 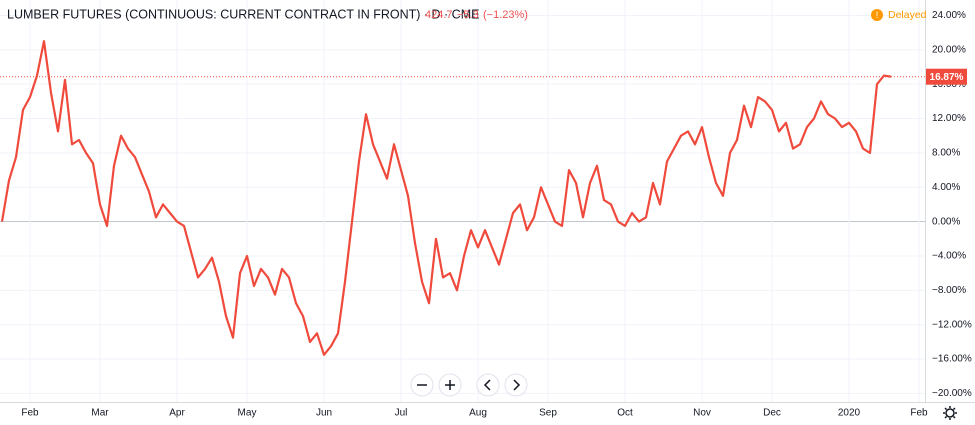 I want to click on scroll-right-icon, so click(x=517, y=385).